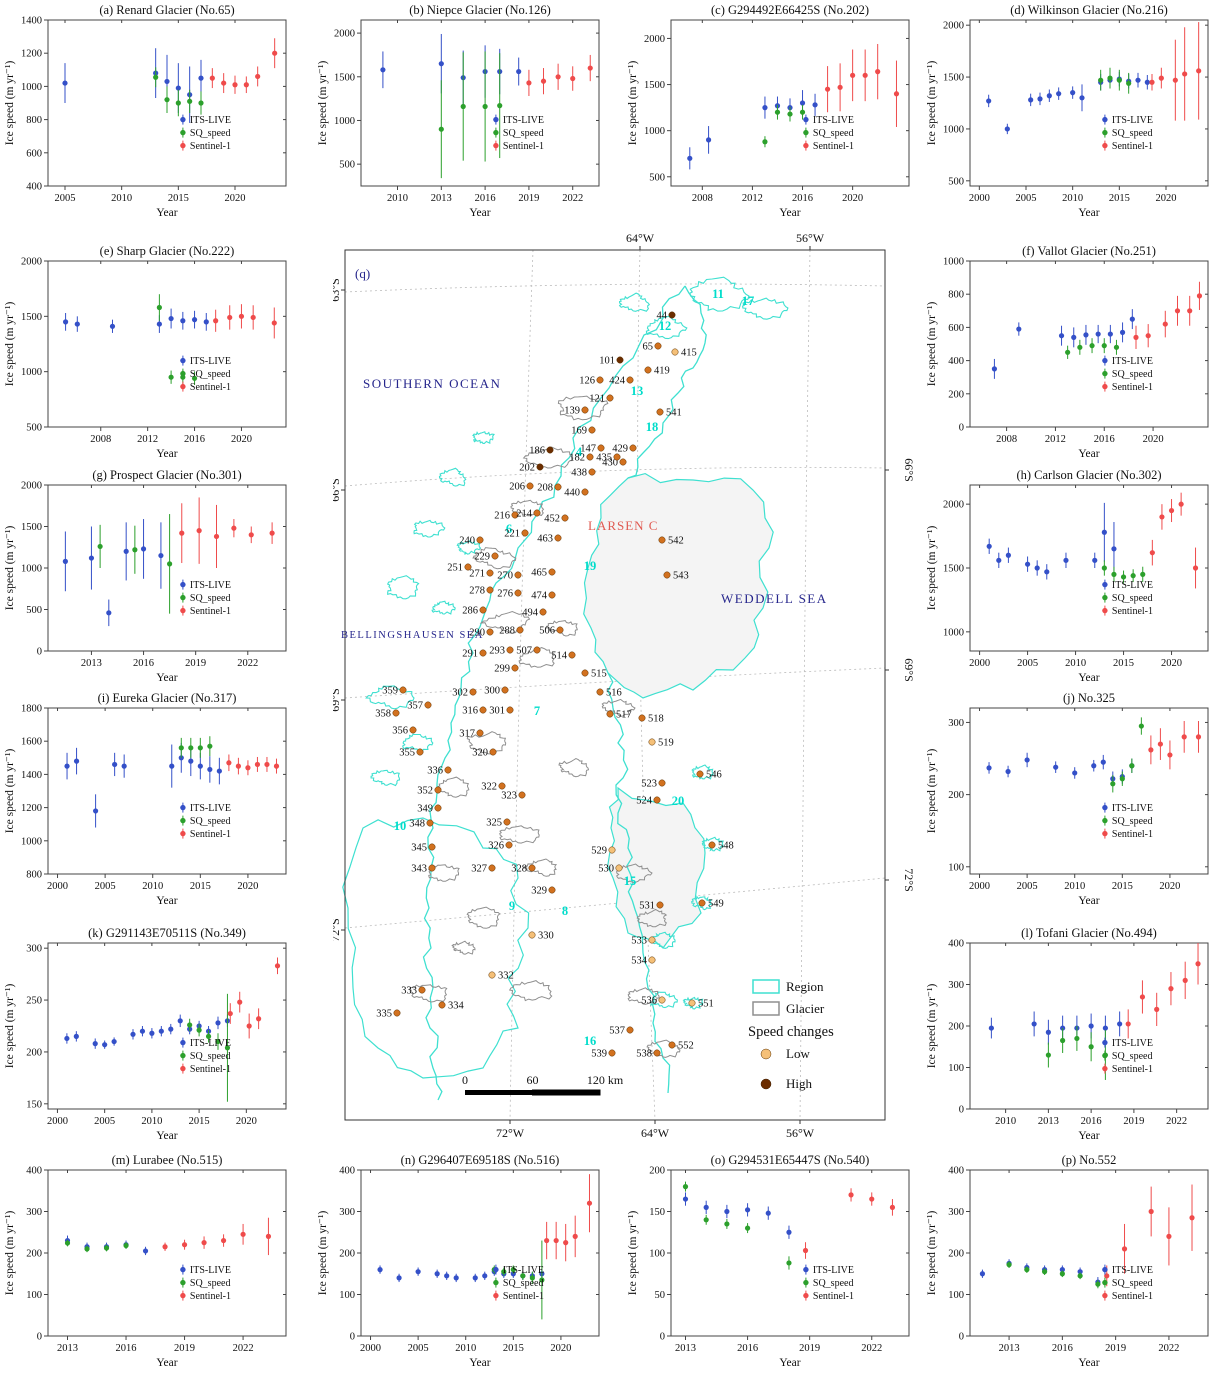 This screenshot has height=1374, width=1218. I want to click on svg-text: 270, so click(505, 576).